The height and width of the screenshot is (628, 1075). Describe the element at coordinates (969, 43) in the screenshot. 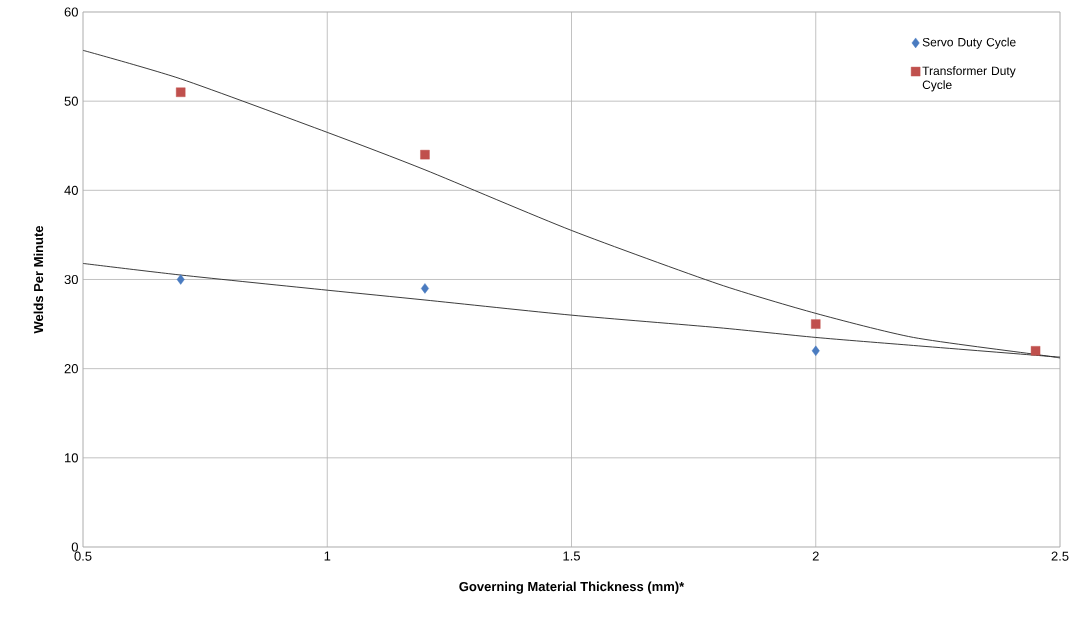

I see `legend-label: Servo Duty Cycle` at that location.